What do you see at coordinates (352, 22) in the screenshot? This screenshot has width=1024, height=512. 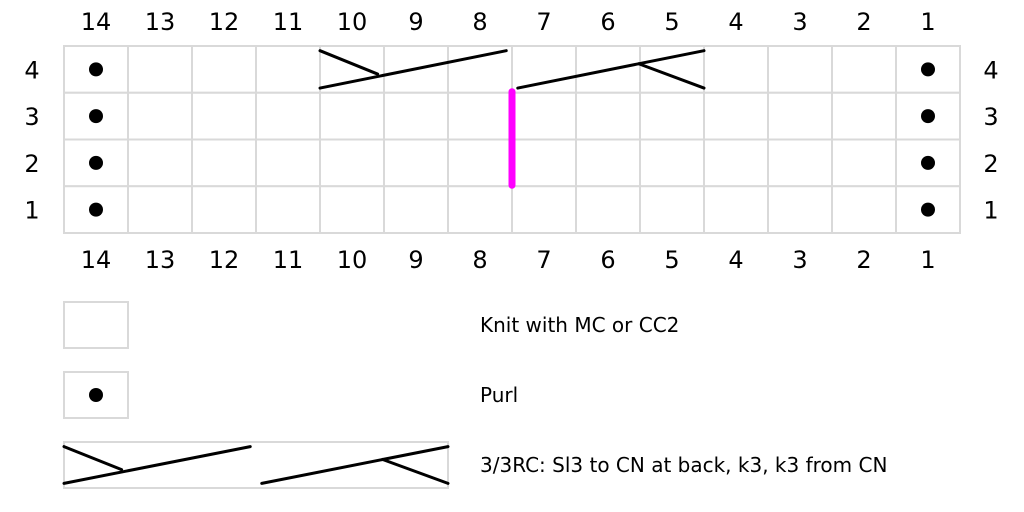 I see `col-number-top: 10` at bounding box center [352, 22].